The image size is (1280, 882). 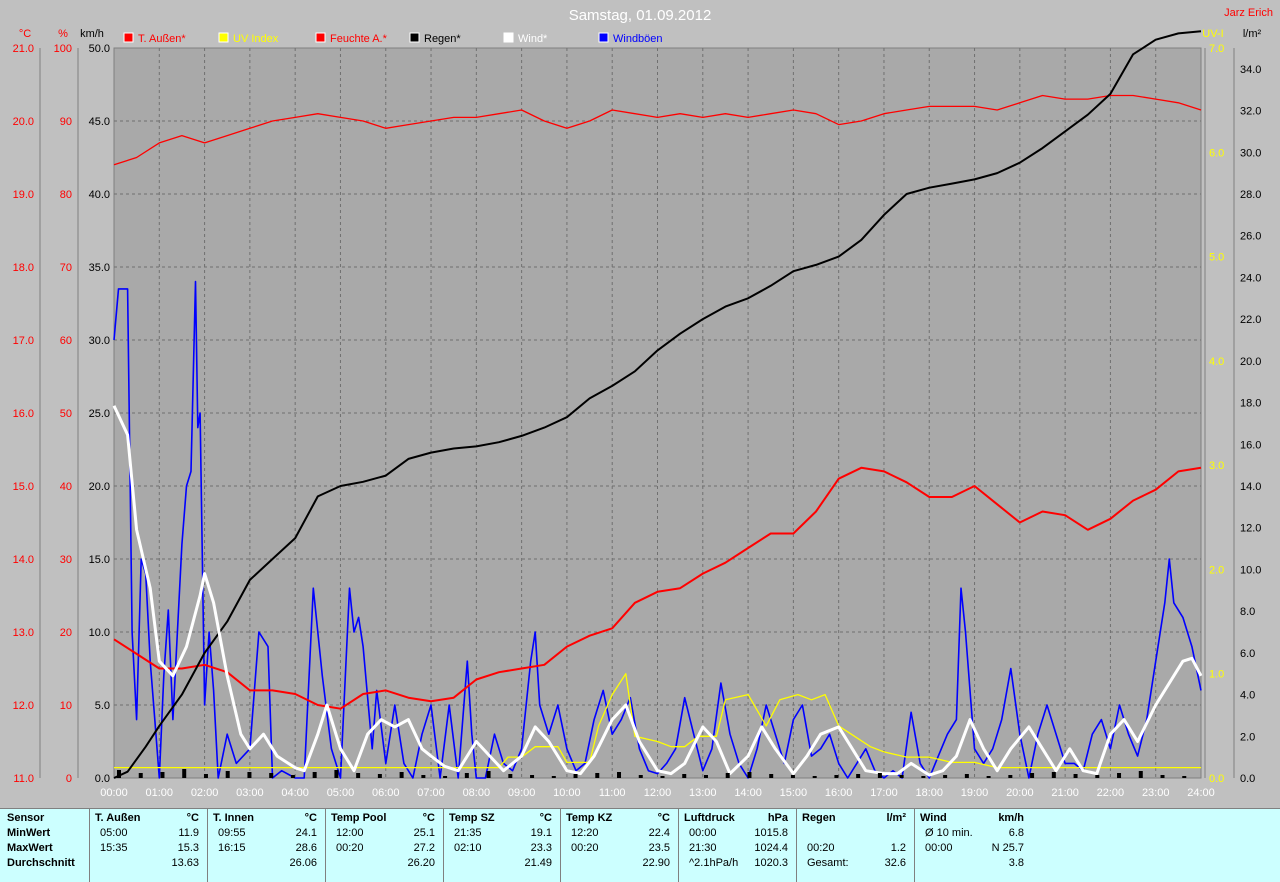 What do you see at coordinates (522, 793) in the screenshot?
I see `x-tick-label: 09:00` at bounding box center [522, 793].